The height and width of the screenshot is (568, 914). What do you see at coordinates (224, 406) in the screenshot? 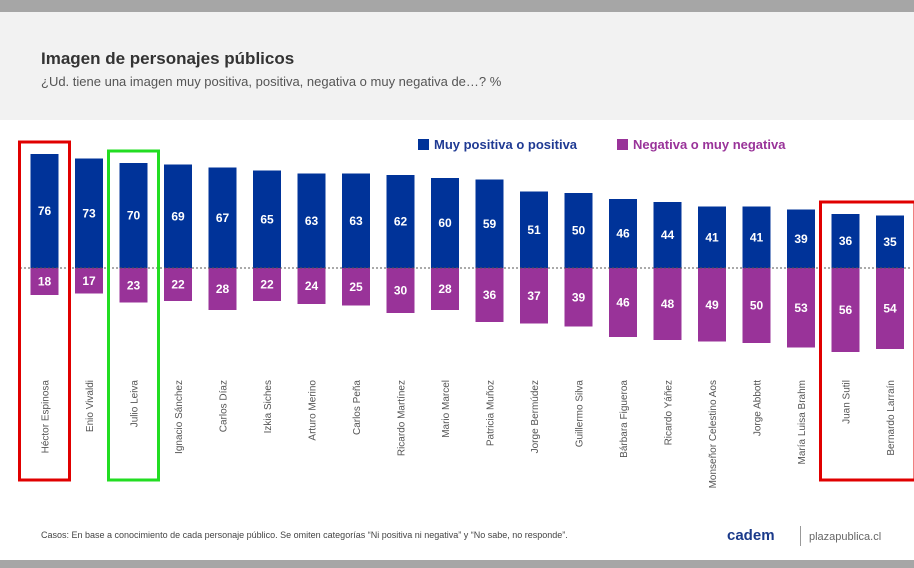
I see `category-label: Carlos Díaz` at bounding box center [224, 406].